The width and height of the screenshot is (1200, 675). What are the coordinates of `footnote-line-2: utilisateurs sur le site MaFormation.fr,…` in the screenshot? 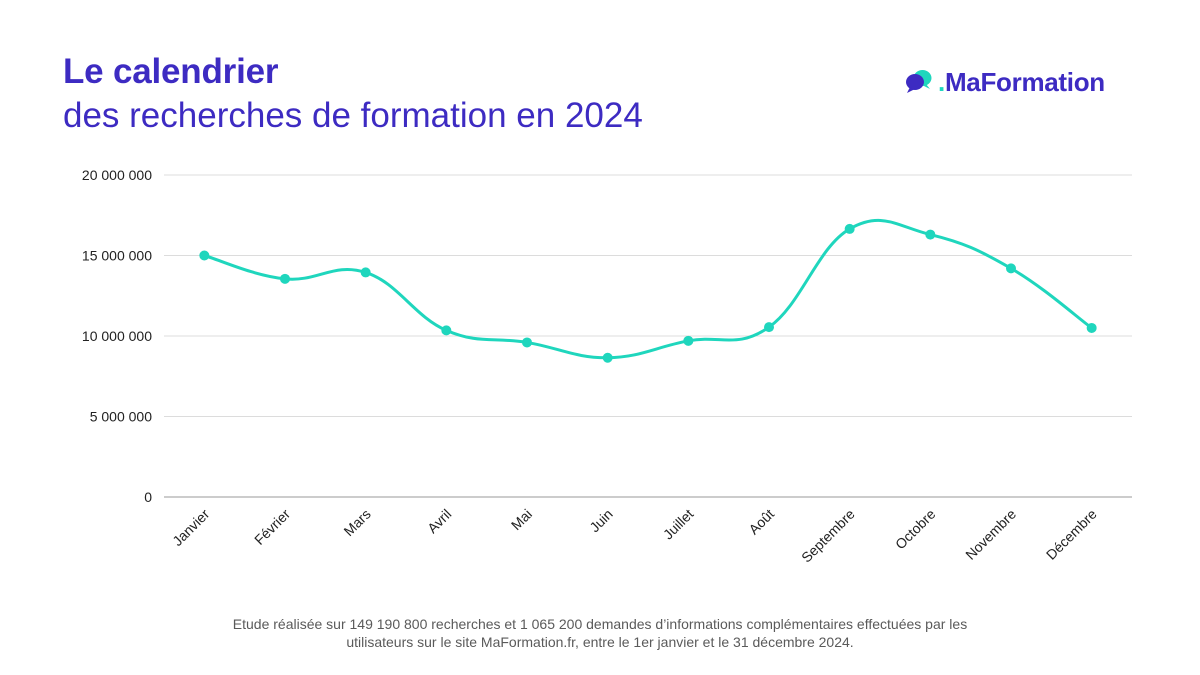 It's located at (600, 642).